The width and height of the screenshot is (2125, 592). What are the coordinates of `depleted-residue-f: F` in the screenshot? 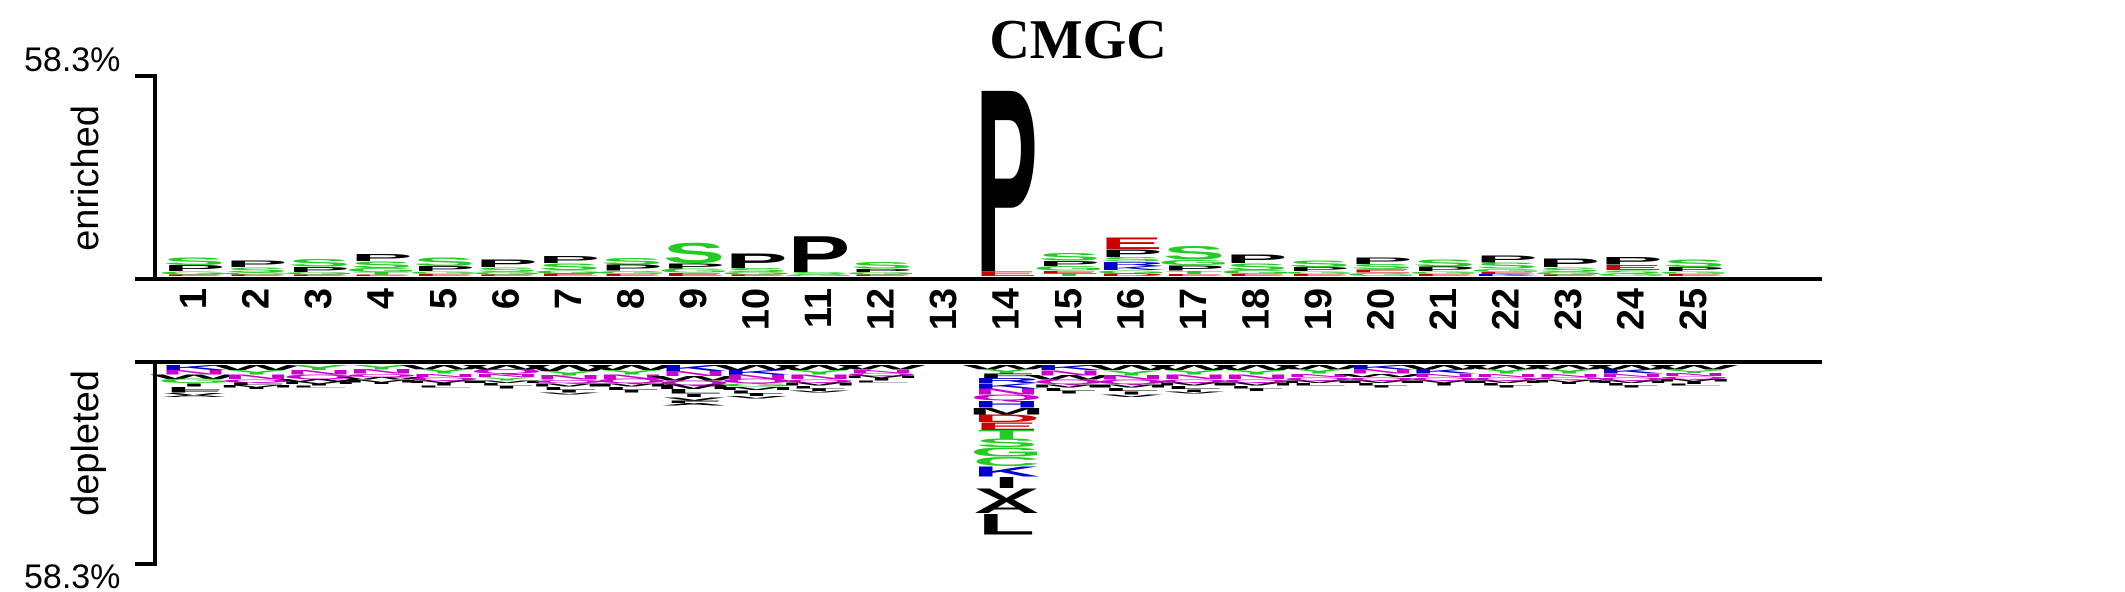 It's located at (1006, 376).